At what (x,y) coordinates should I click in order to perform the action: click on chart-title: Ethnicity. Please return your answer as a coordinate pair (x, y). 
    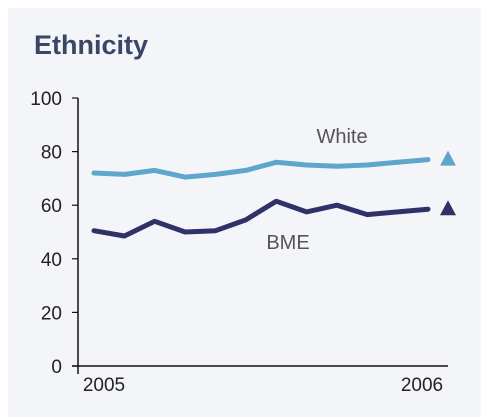
    Looking at the image, I should click on (91, 45).